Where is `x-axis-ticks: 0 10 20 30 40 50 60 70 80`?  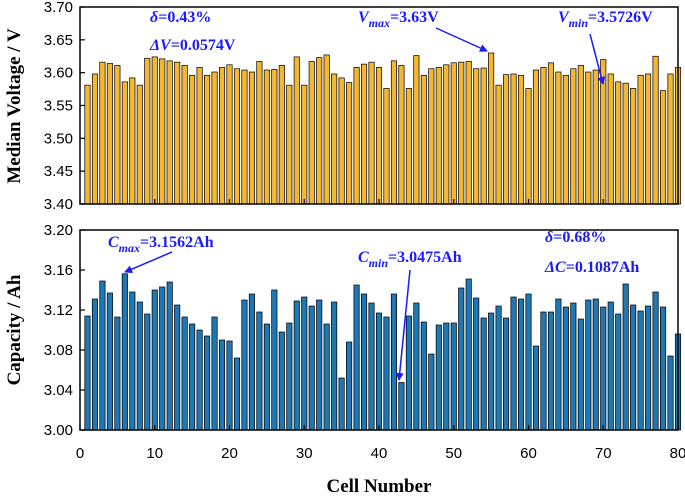
x-axis-ticks: 0 10 20 30 40 50 60 70 80 is located at coordinates (380, 453).